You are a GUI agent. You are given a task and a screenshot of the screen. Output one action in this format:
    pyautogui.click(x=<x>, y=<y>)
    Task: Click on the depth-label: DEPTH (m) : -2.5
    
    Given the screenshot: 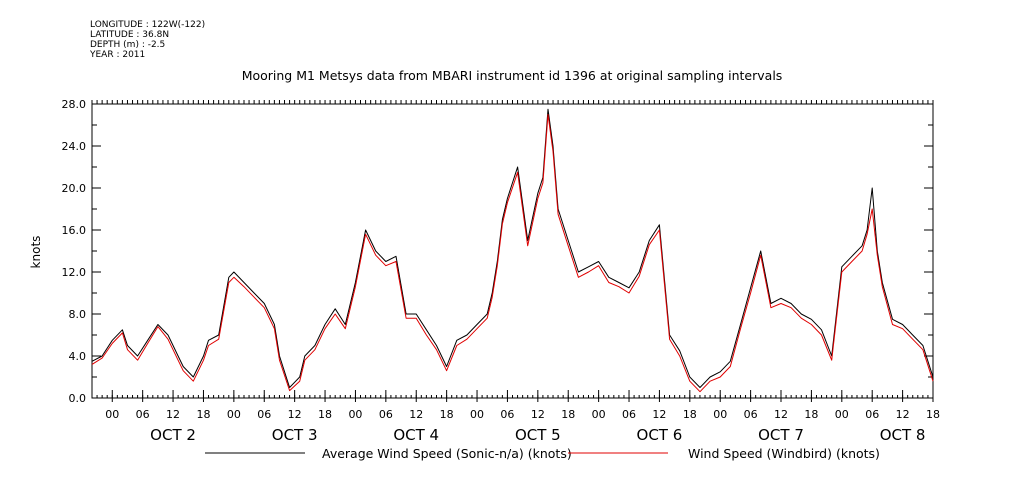 What is the action you would take?
    pyautogui.click(x=128, y=45)
    